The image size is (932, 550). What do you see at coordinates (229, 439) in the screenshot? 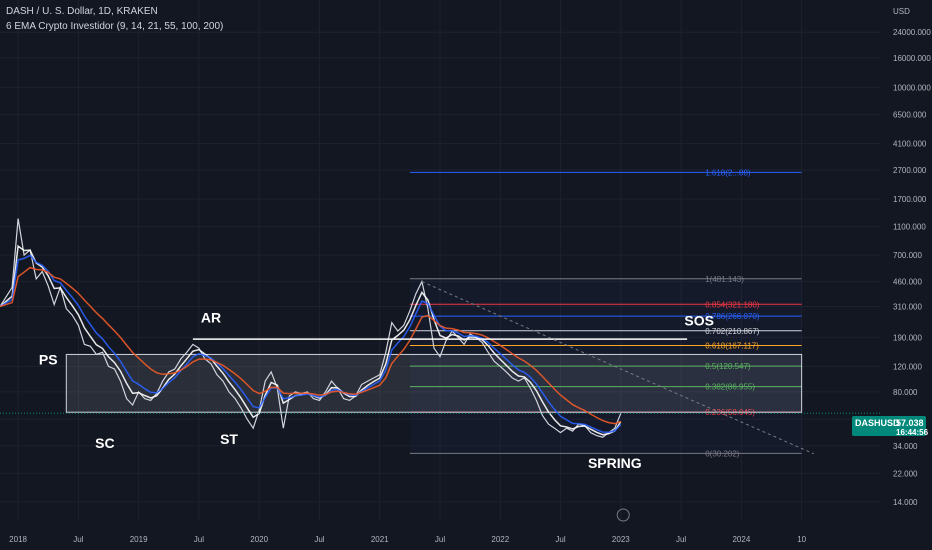
I see `annotation-st: ST` at bounding box center [229, 439].